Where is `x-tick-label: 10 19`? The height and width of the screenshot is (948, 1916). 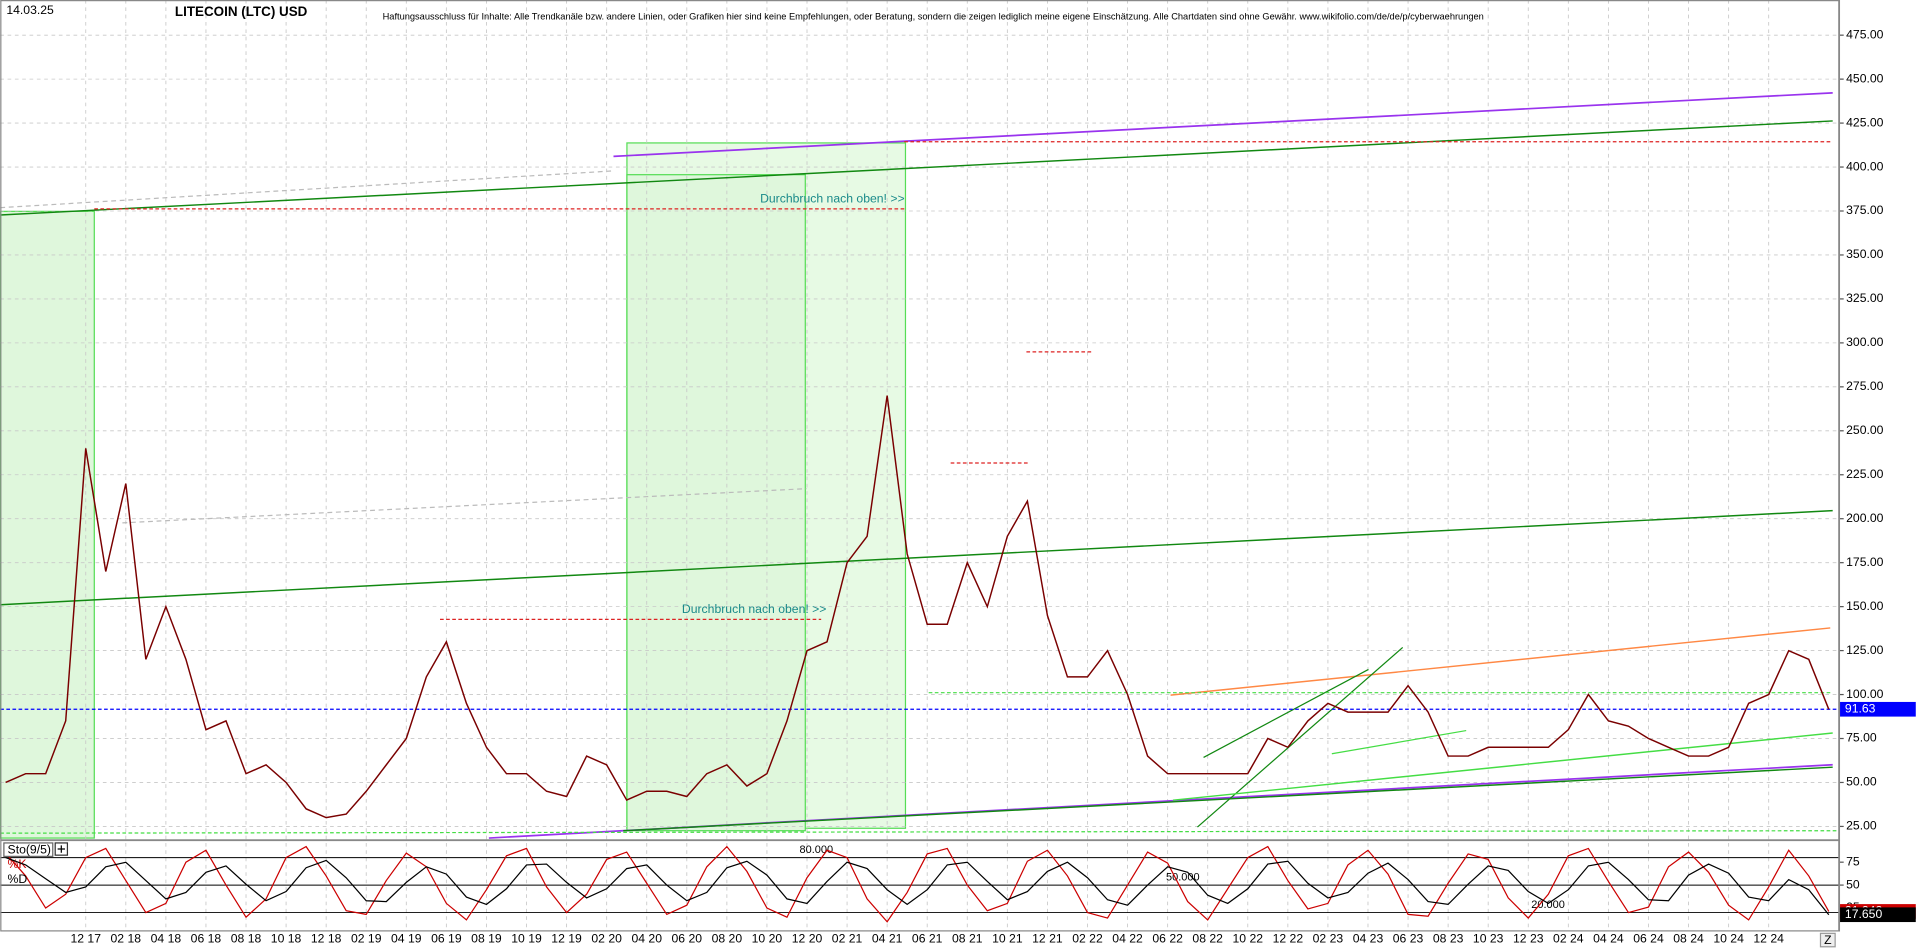 x-tick-label: 10 19 is located at coordinates (526, 939).